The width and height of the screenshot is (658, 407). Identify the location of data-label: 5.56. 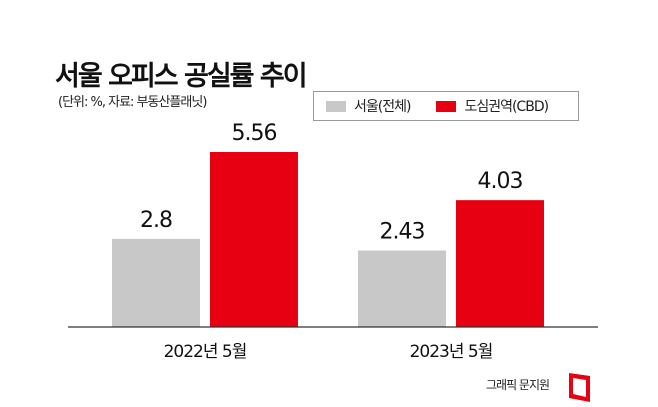
(254, 133).